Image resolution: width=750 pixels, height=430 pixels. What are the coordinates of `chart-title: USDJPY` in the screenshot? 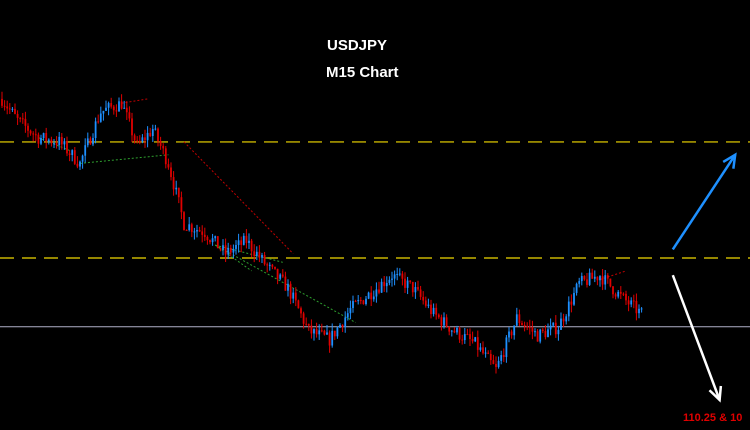 It's located at (357, 45).